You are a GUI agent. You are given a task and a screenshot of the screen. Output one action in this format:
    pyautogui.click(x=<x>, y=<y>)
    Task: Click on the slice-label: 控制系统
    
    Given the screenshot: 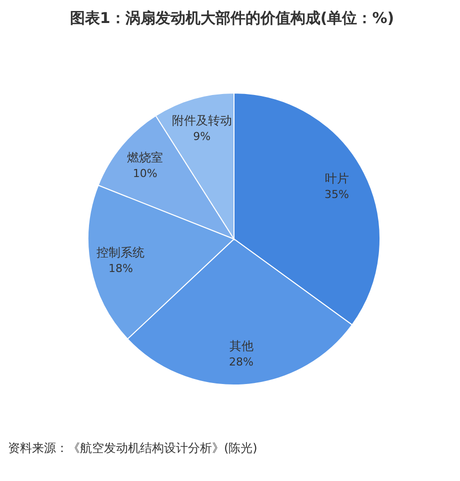 What is the action you would take?
    pyautogui.click(x=120, y=253)
    